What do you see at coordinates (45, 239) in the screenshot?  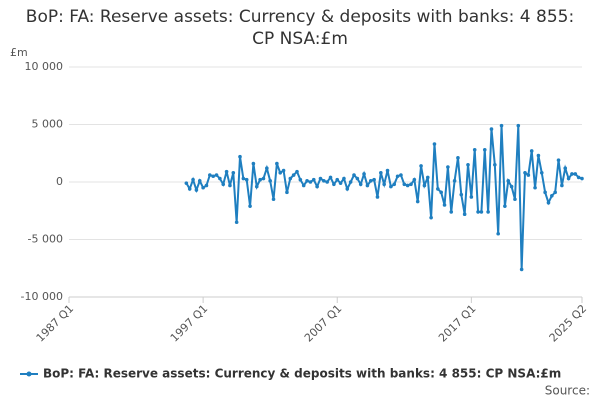 I see `y-tick-label: -5 000` at bounding box center [45, 239].